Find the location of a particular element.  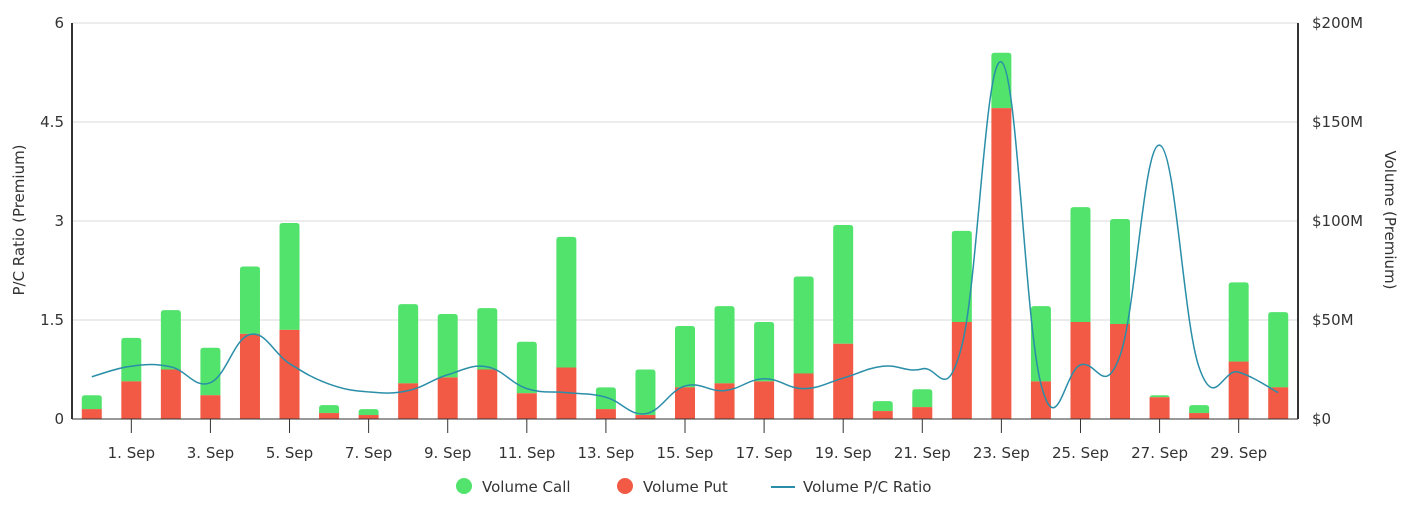

y-left-tick-label: 3 is located at coordinates (59, 221).